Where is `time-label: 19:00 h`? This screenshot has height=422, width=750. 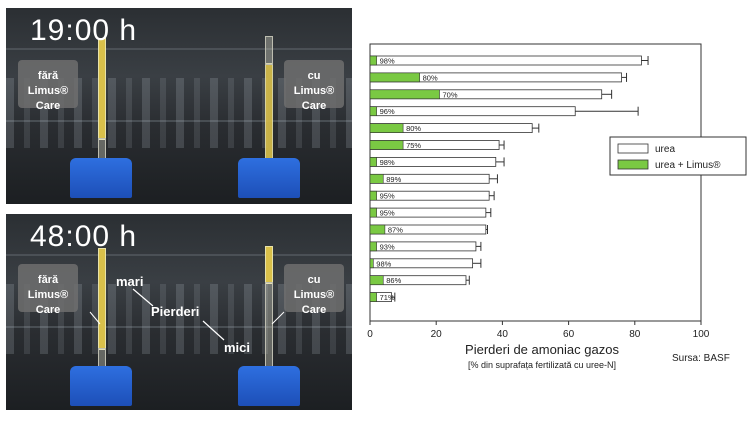 time-label: 19:00 h is located at coordinates (84, 30).